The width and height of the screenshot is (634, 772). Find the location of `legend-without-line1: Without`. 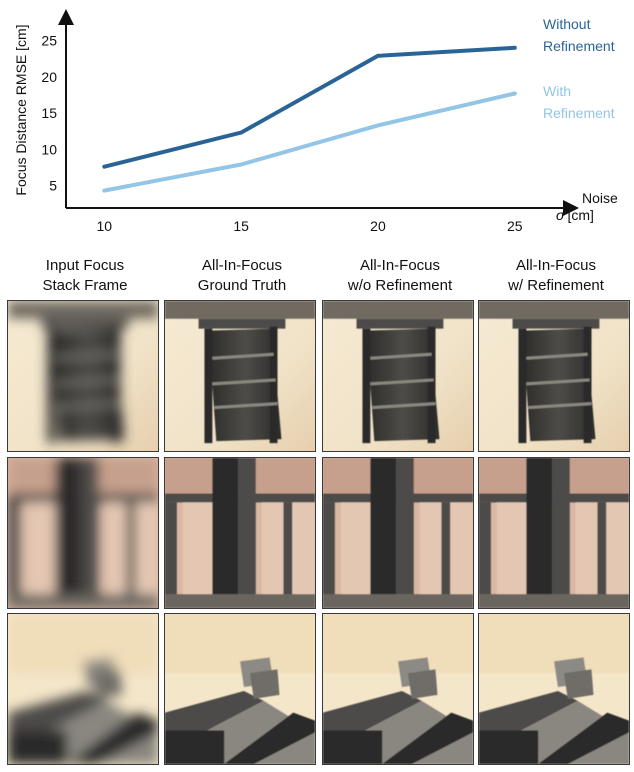

legend-without-line1: Without is located at coordinates (567, 24).